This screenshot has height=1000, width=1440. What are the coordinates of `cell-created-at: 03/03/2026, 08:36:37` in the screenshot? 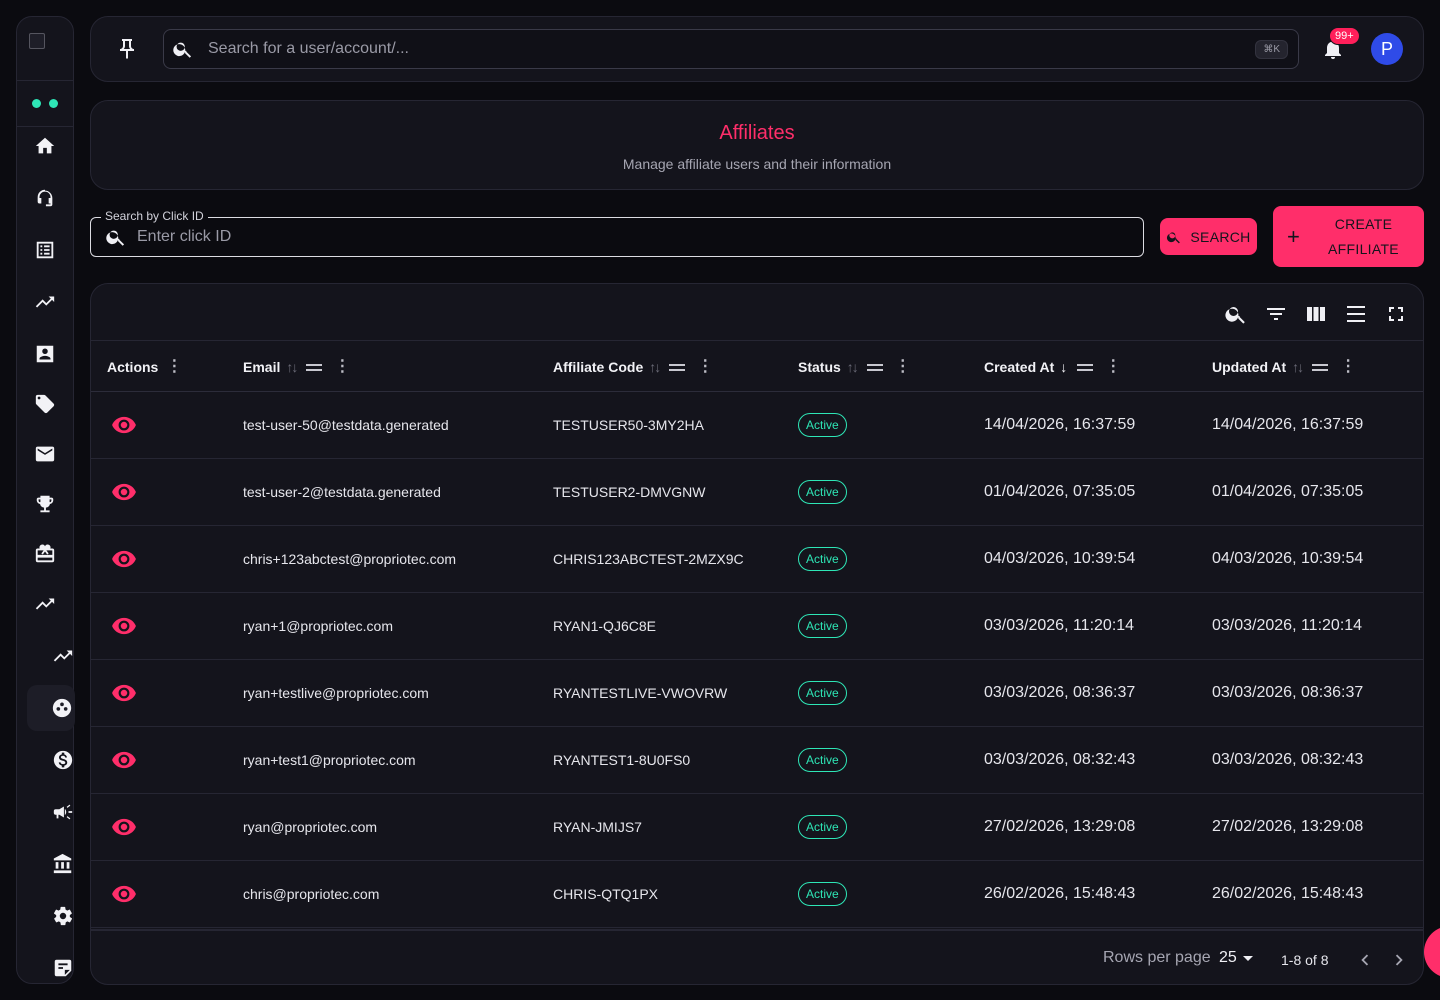 It's located at (1060, 692).